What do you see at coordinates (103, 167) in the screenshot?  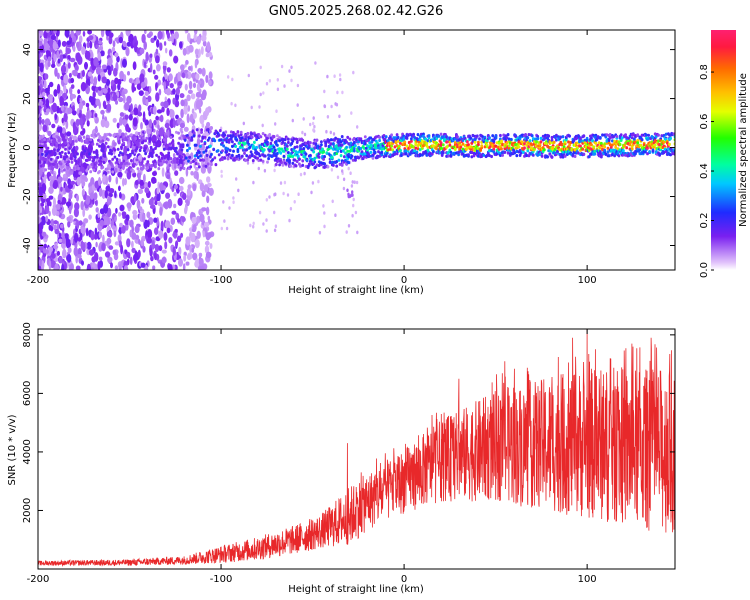 I see `spectrogram-cell-2029` at bounding box center [103, 167].